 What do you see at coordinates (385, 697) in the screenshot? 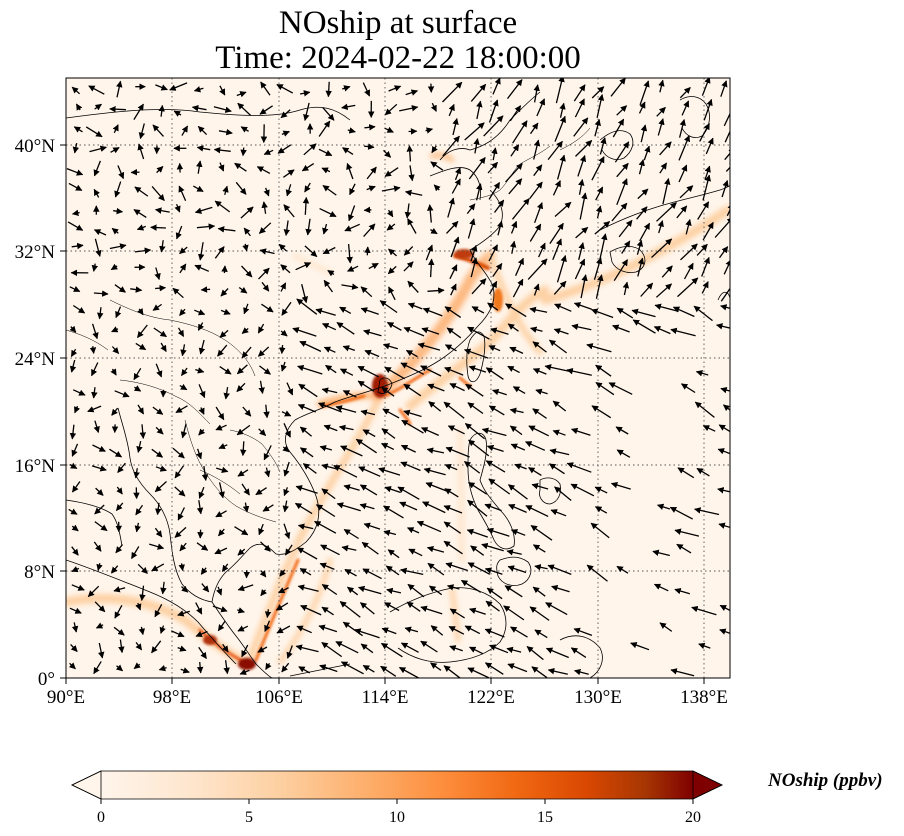
I see `x-tick-label: 114°E` at bounding box center [385, 697].